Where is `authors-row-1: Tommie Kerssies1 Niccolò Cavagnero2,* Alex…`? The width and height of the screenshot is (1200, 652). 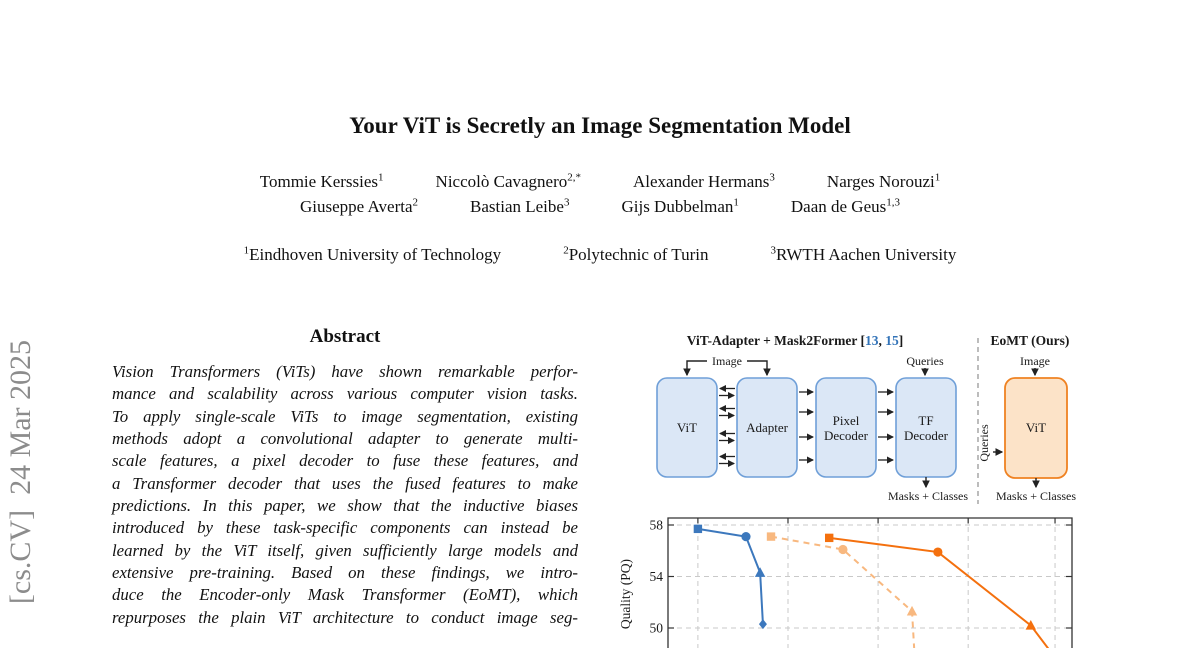
authors-row-1: Tommie Kerssies1 Niccolò Cavagnero2,* Alex… is located at coordinates (600, 182).